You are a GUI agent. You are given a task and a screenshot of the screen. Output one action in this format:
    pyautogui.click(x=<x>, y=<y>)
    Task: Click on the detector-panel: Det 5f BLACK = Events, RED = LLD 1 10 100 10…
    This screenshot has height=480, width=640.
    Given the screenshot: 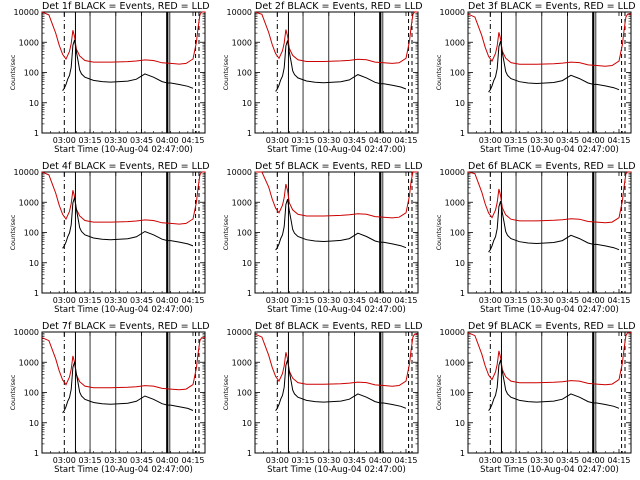 What is the action you would take?
    pyautogui.click(x=322, y=238)
    